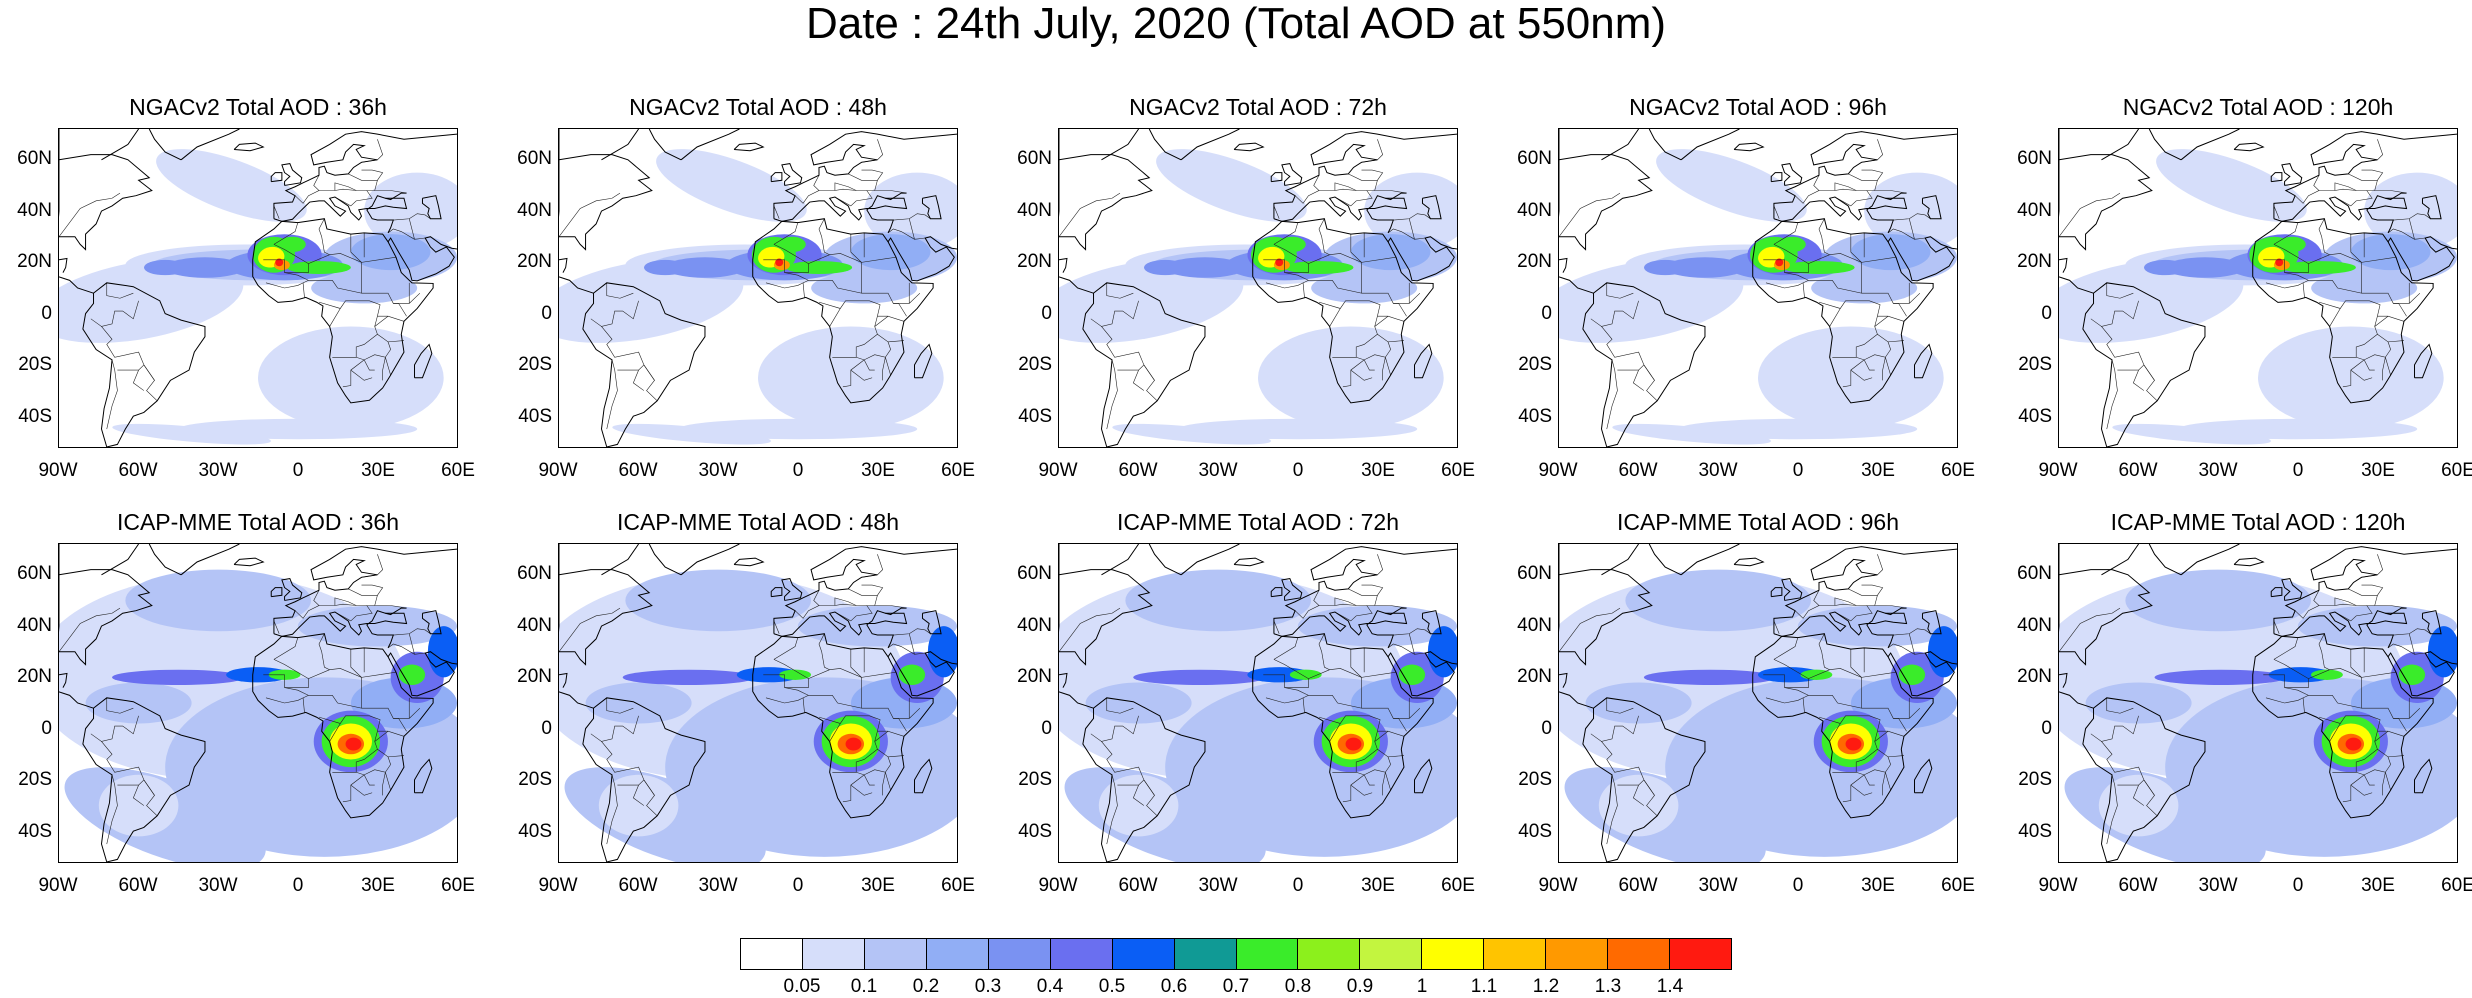  Describe the element at coordinates (2258, 107) in the screenshot. I see `panel-title: NGACv2 Total AOD : 120h` at that location.